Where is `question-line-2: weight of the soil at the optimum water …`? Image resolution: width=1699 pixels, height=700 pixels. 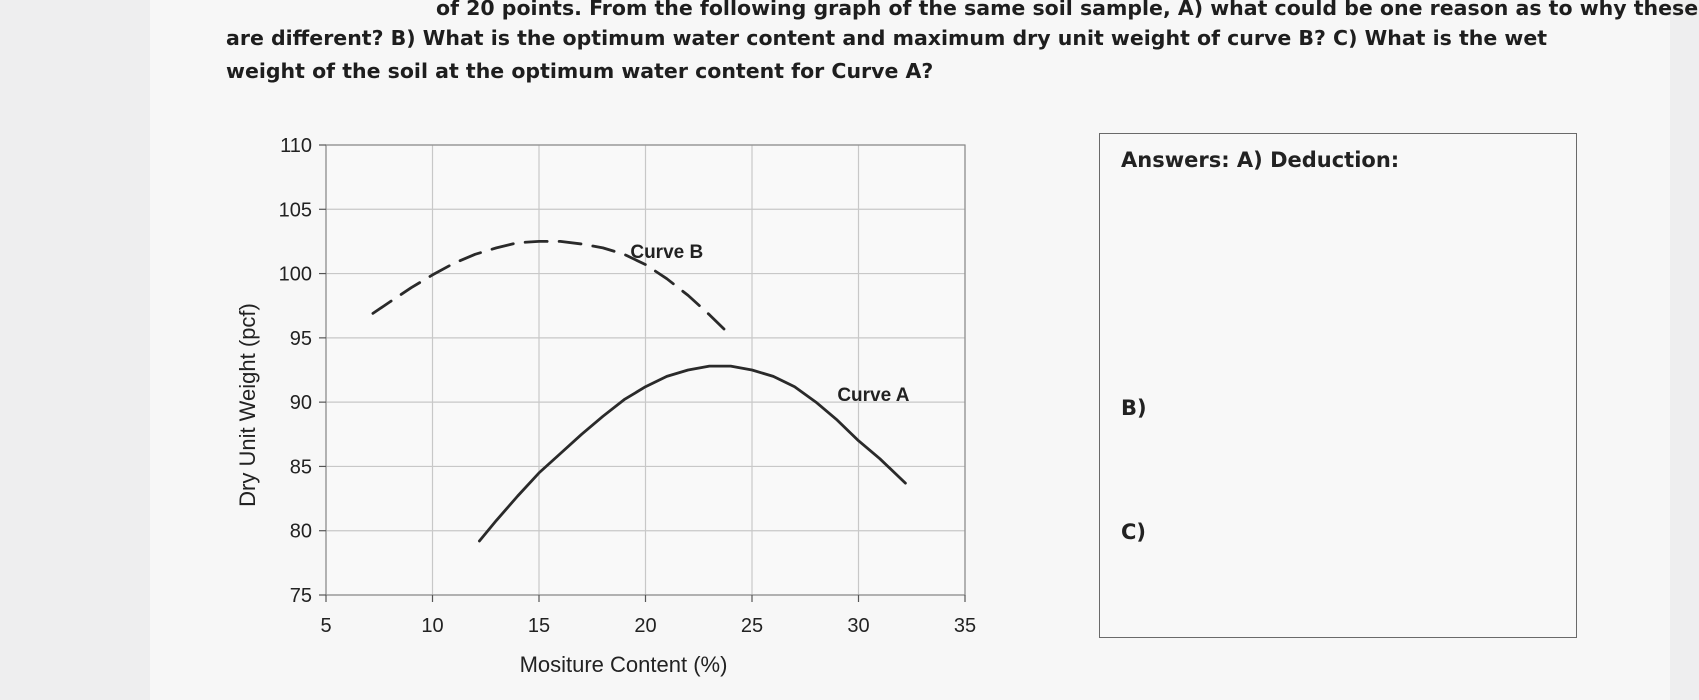 question-line-2: weight of the soil at the optimum water … is located at coordinates (580, 71).